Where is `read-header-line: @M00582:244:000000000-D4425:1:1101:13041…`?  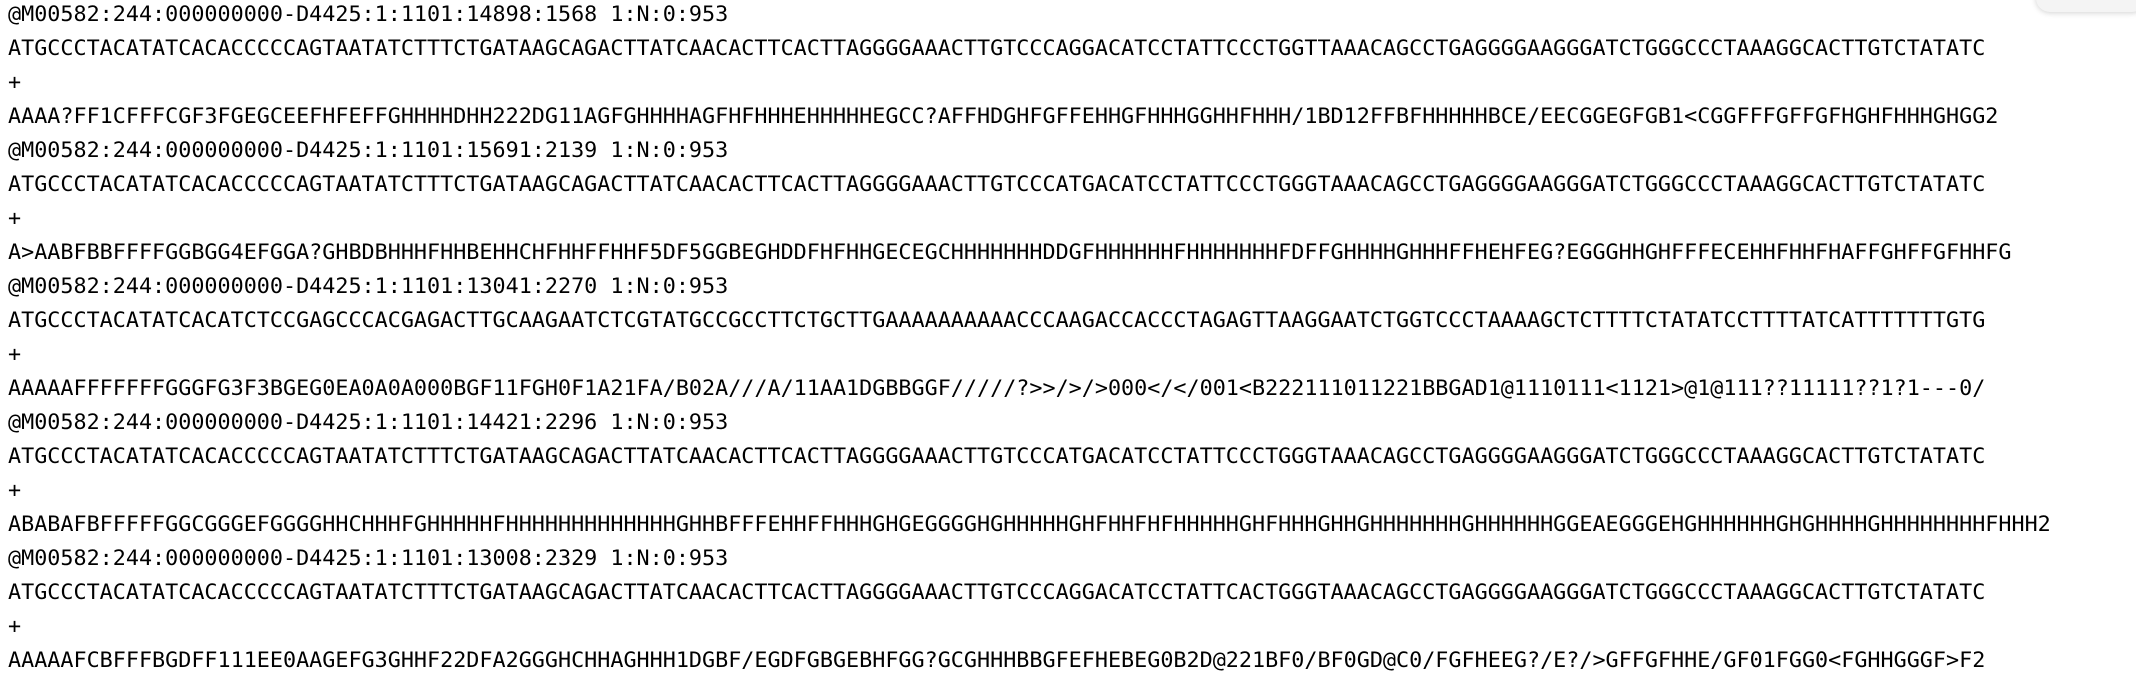
read-header-line: @M00582:244:000000000-D4425:1:1101:13041… is located at coordinates (368, 286).